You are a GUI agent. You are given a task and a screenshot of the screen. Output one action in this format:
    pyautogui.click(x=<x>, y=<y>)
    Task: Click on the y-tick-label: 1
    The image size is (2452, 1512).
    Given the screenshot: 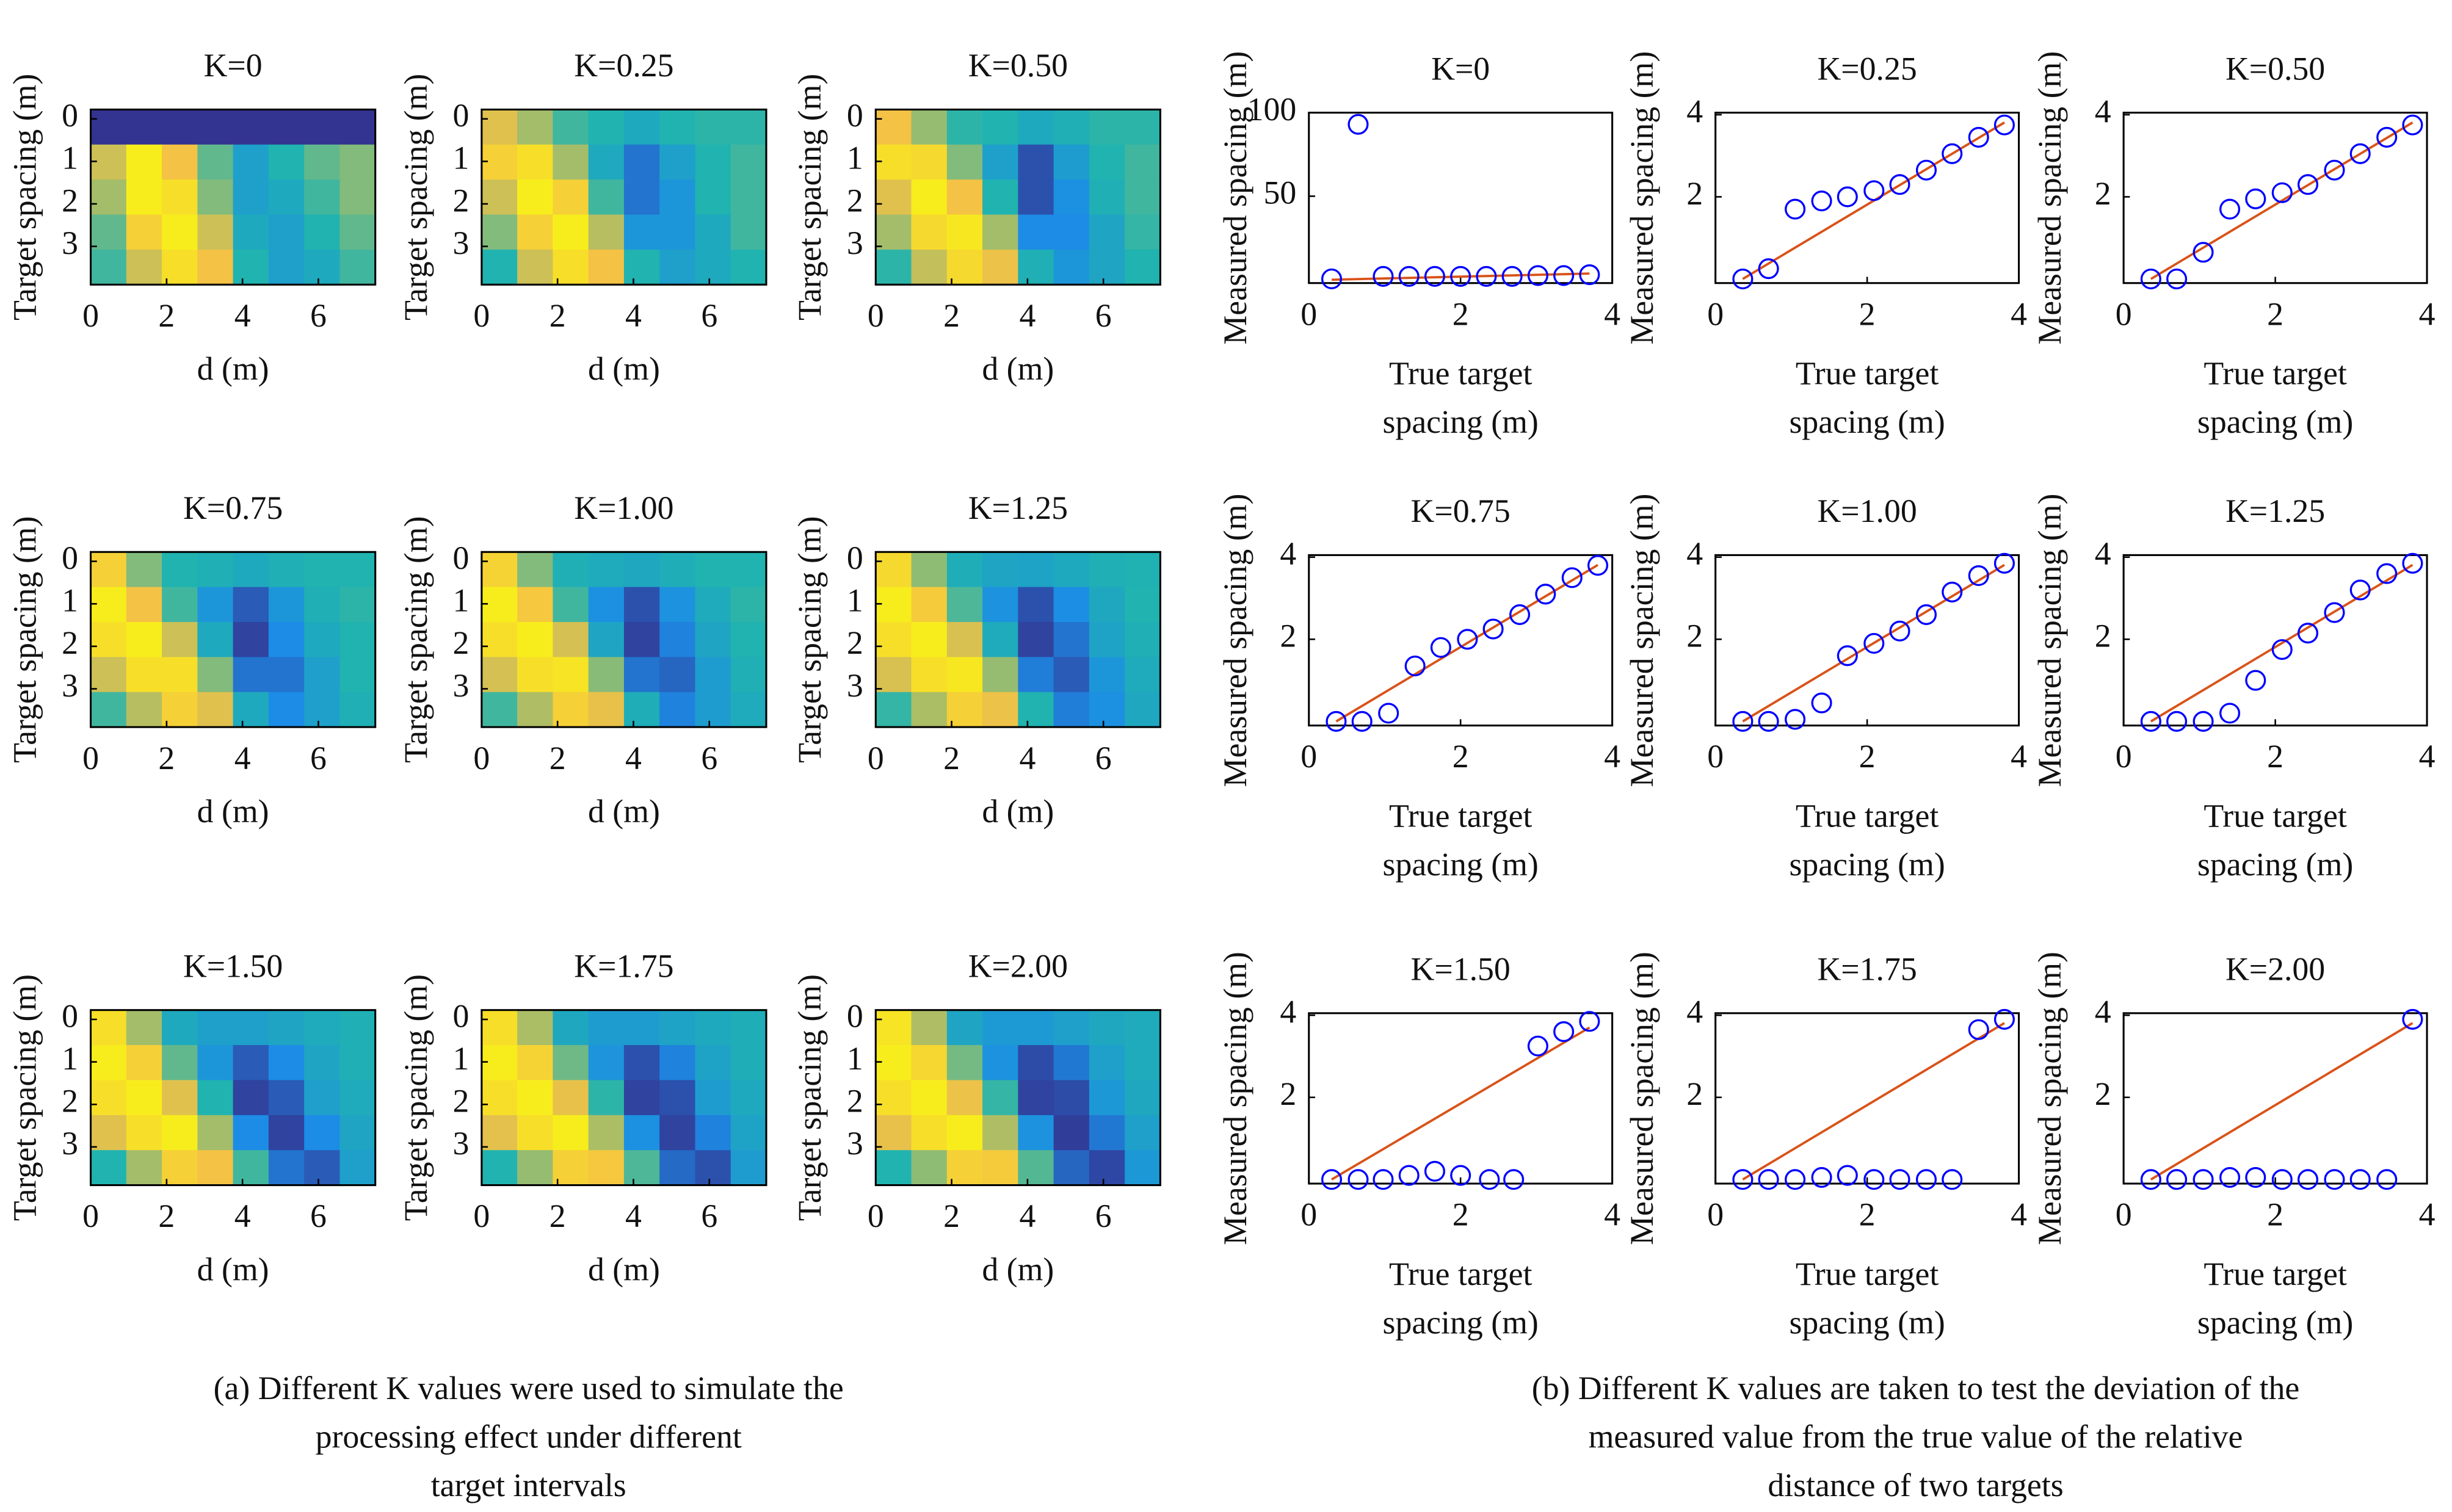 What is the action you would take?
    pyautogui.click(x=461, y=1058)
    